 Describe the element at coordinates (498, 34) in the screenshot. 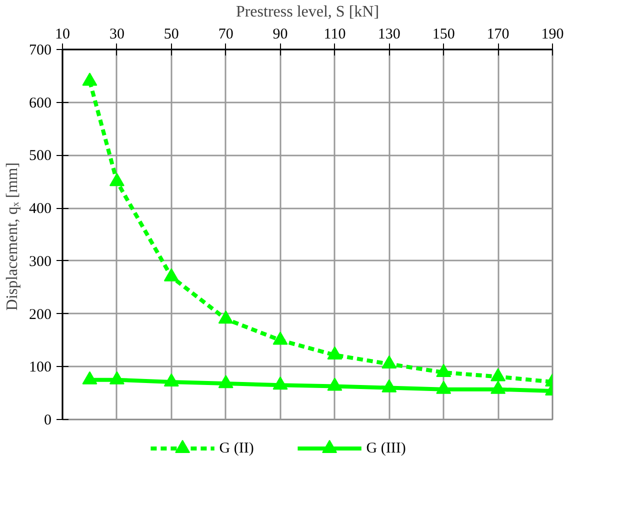

I see `x-tick-label: 170` at that location.